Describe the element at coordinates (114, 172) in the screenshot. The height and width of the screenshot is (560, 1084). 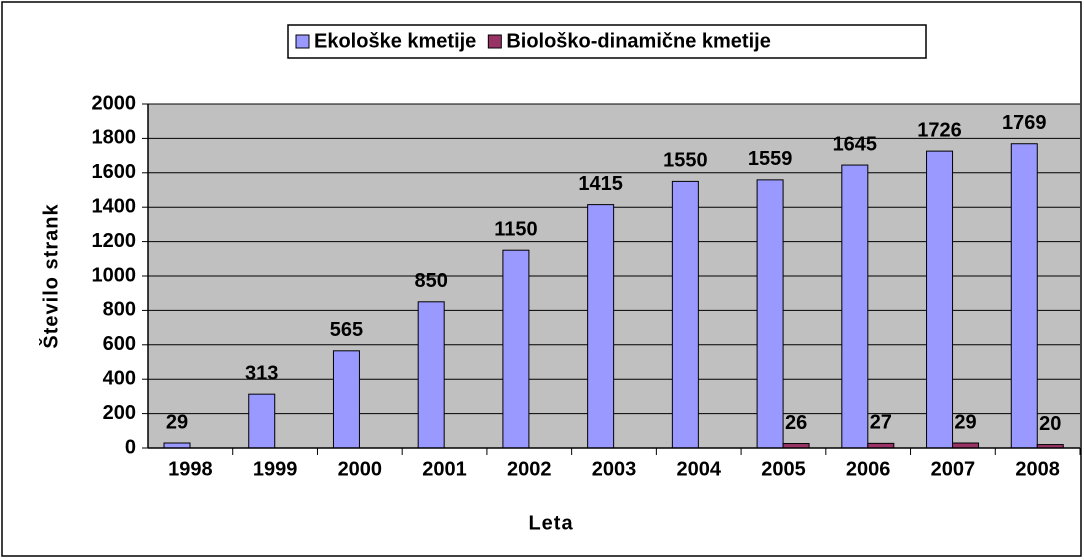
I see `y-tick-label: 1600` at that location.